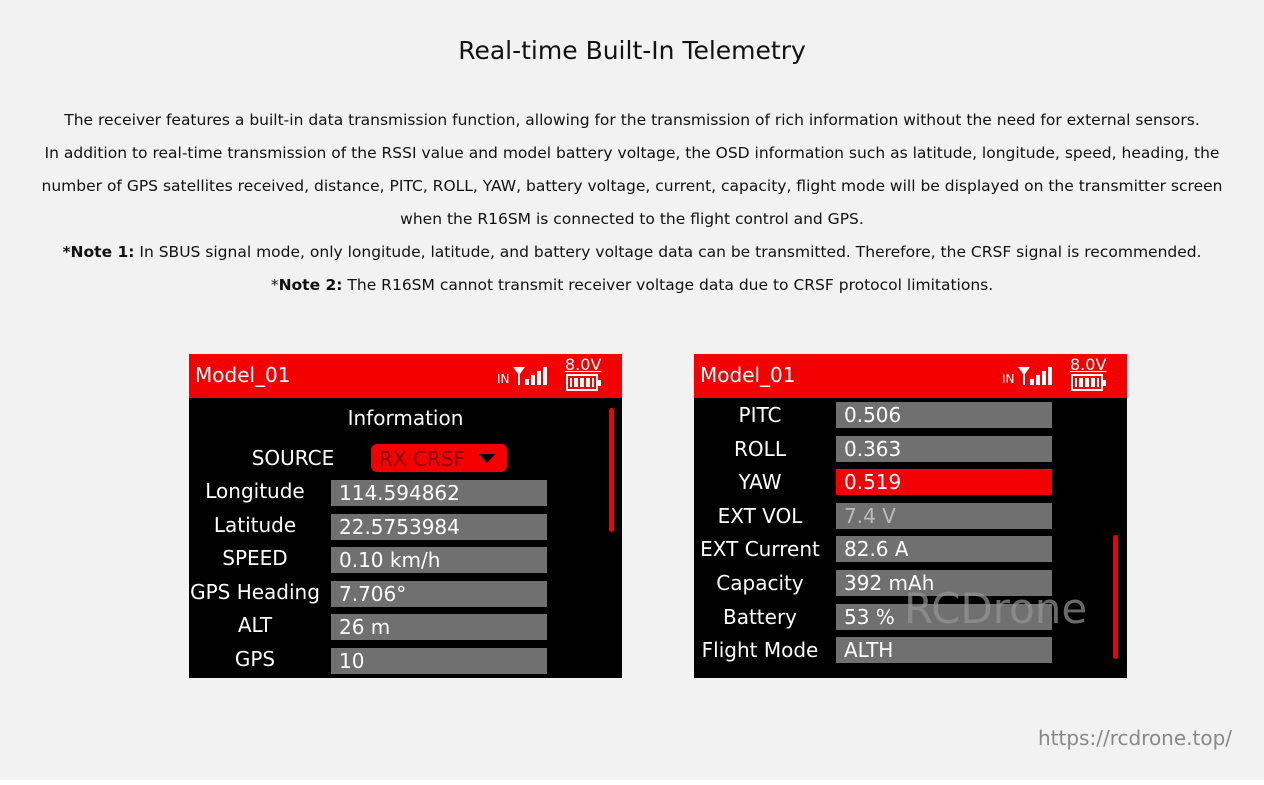 The width and height of the screenshot is (1264, 785). What do you see at coordinates (293, 458) in the screenshot?
I see `source-label: SOURCE` at bounding box center [293, 458].